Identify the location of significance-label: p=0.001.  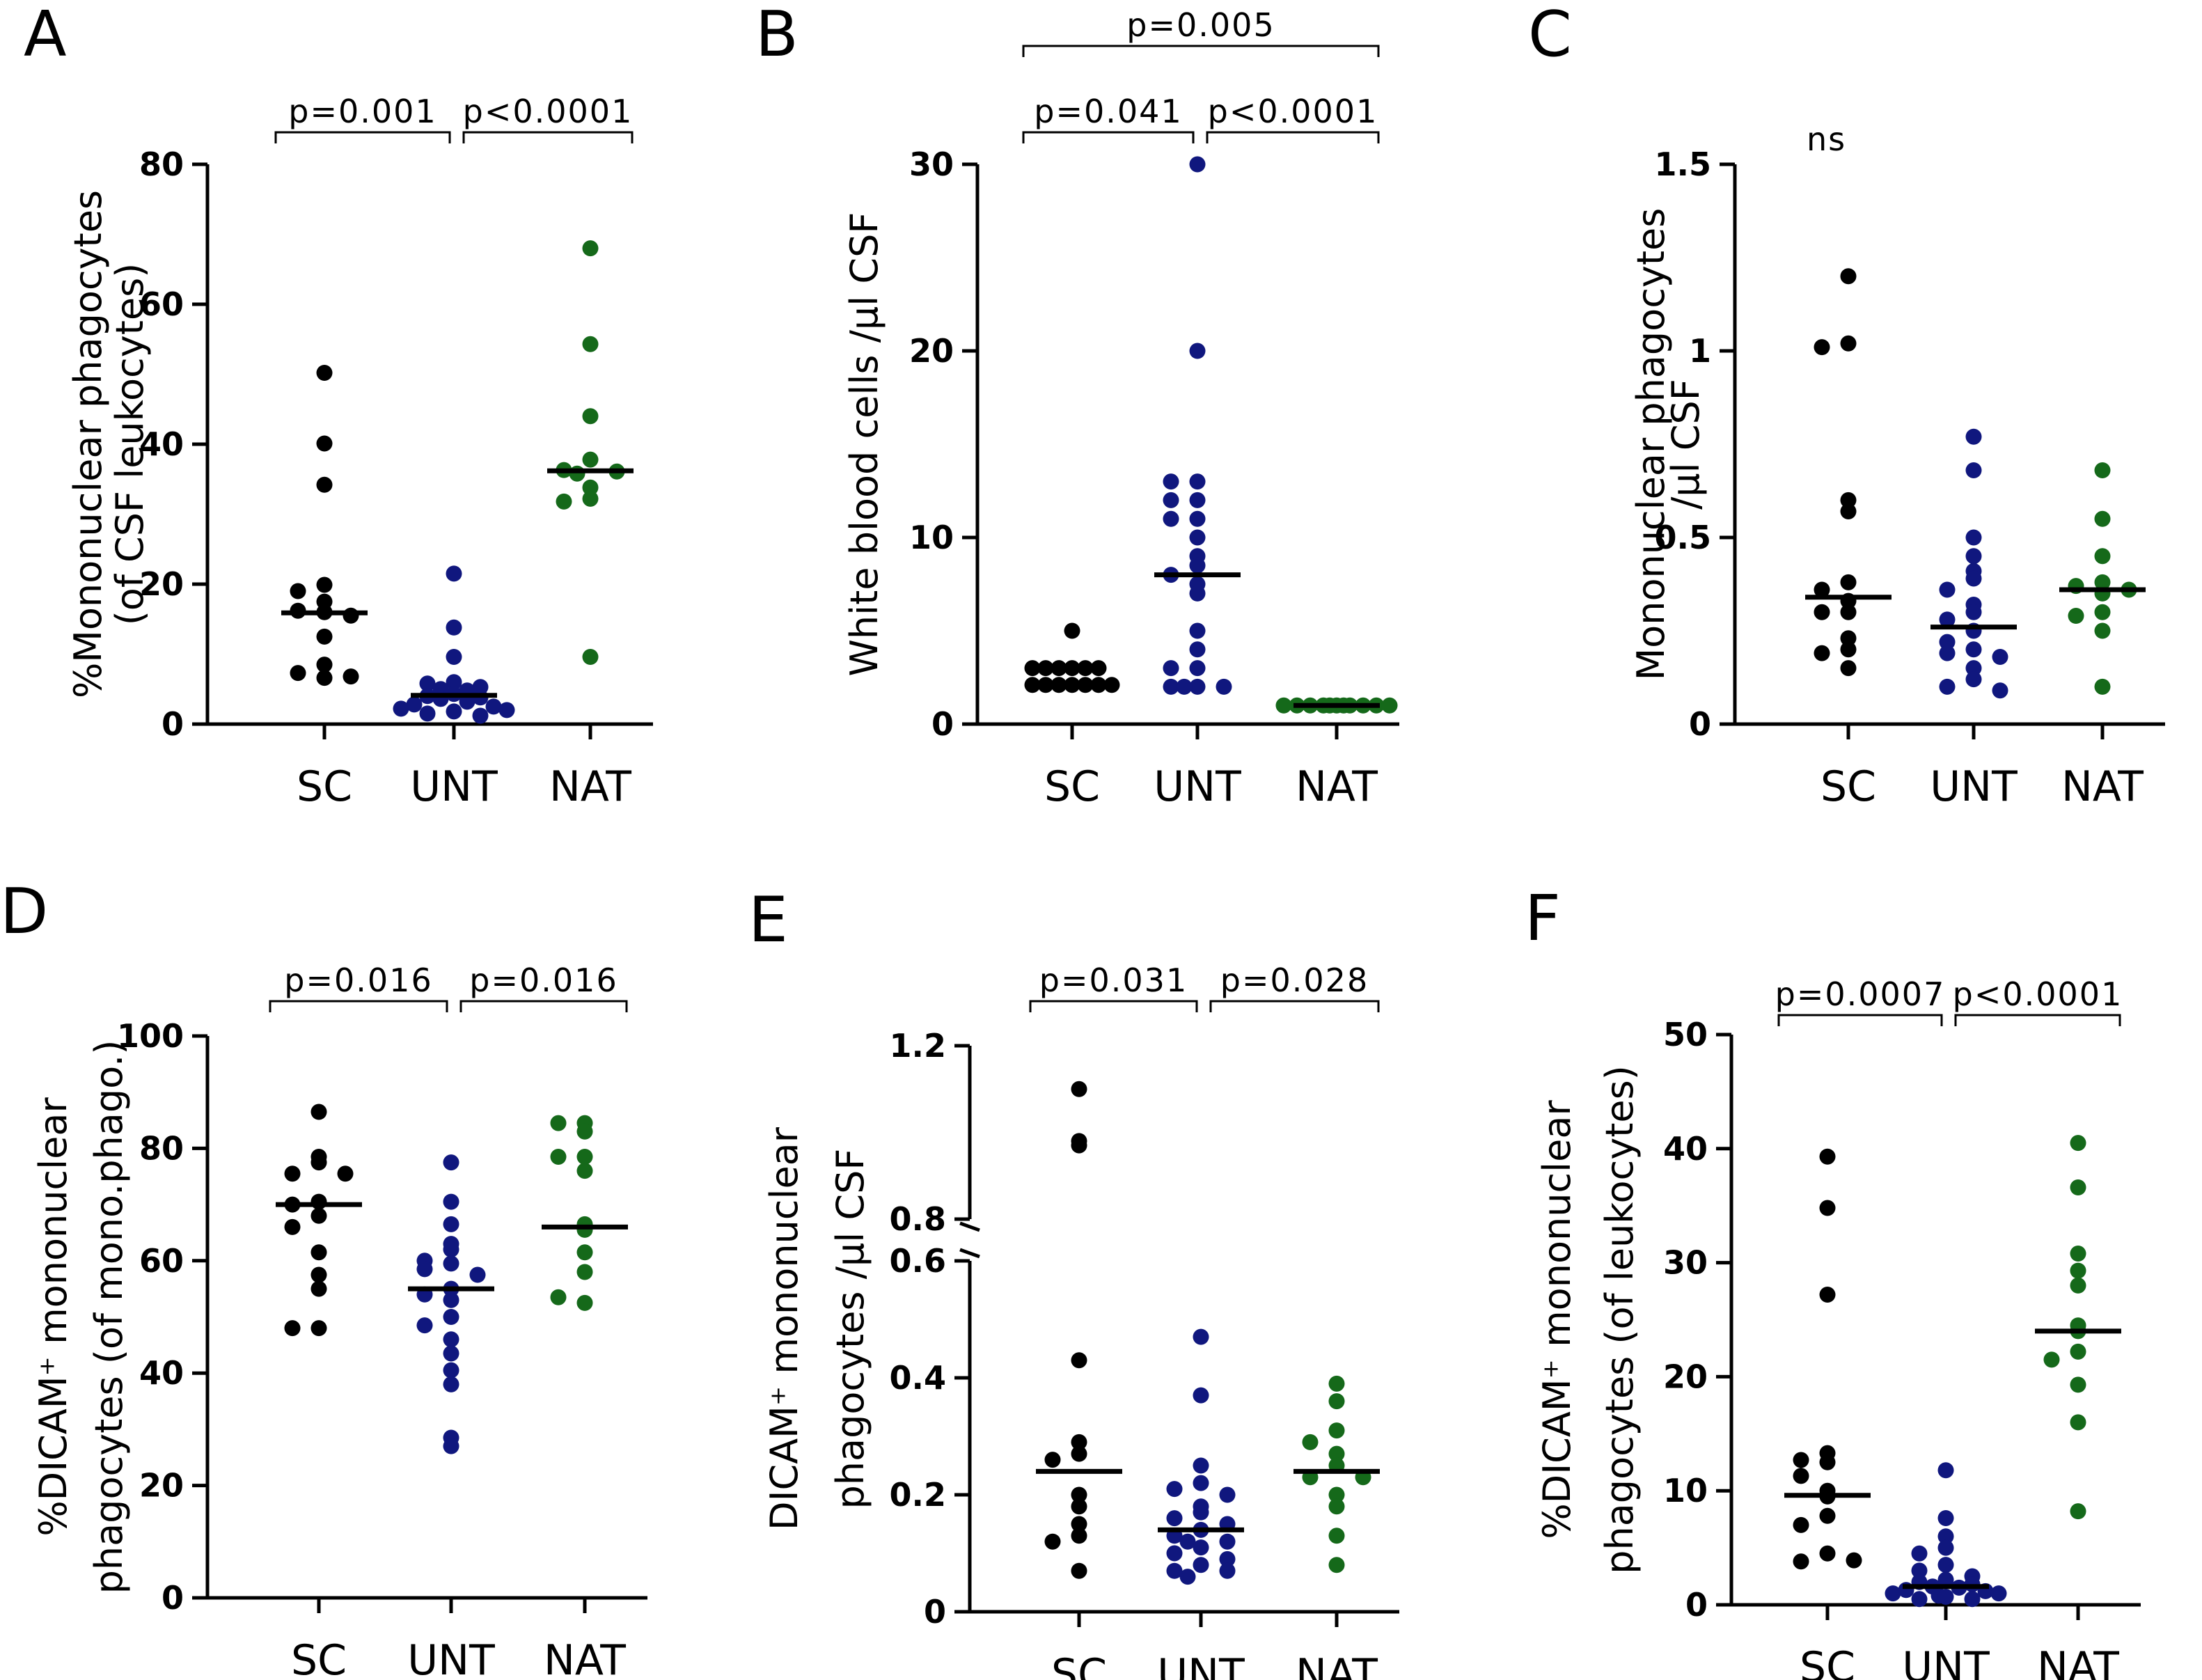
(362, 111).